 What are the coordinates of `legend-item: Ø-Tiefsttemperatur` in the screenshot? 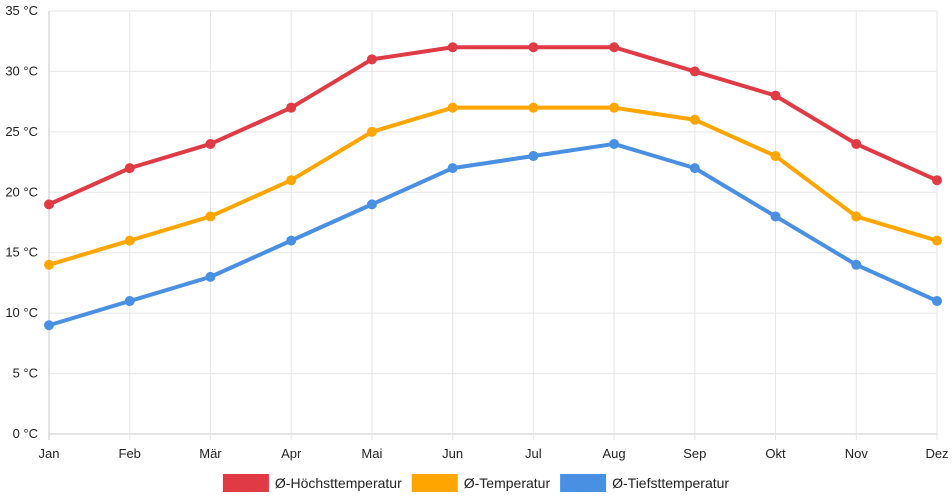 It's located at (644, 483).